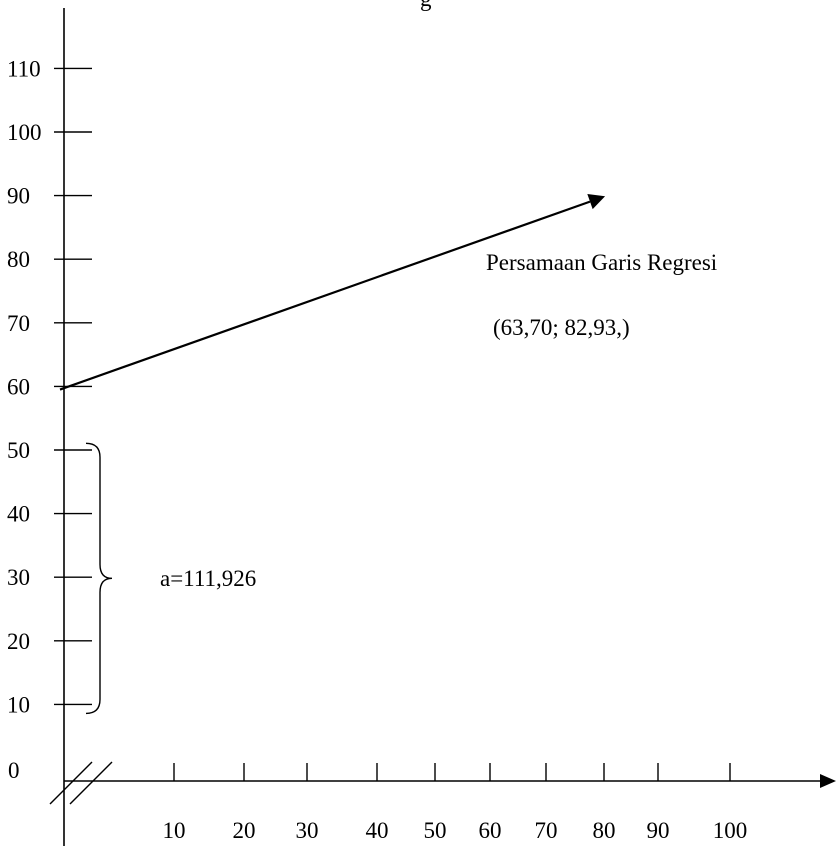 This screenshot has height=846, width=837. What do you see at coordinates (174, 830) in the screenshot?
I see `x-tick-label: 10` at bounding box center [174, 830].